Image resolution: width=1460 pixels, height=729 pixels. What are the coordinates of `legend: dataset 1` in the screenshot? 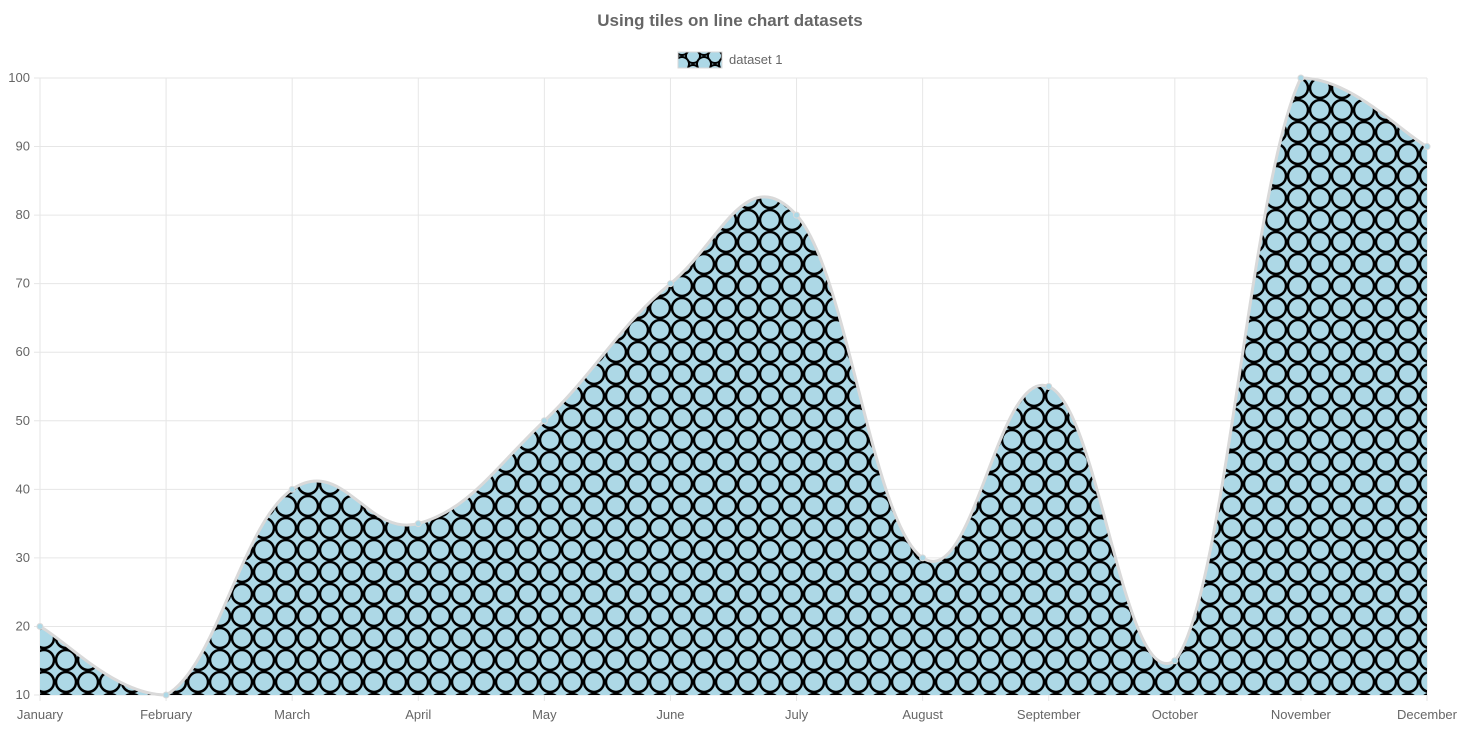 It's located at (730, 60).